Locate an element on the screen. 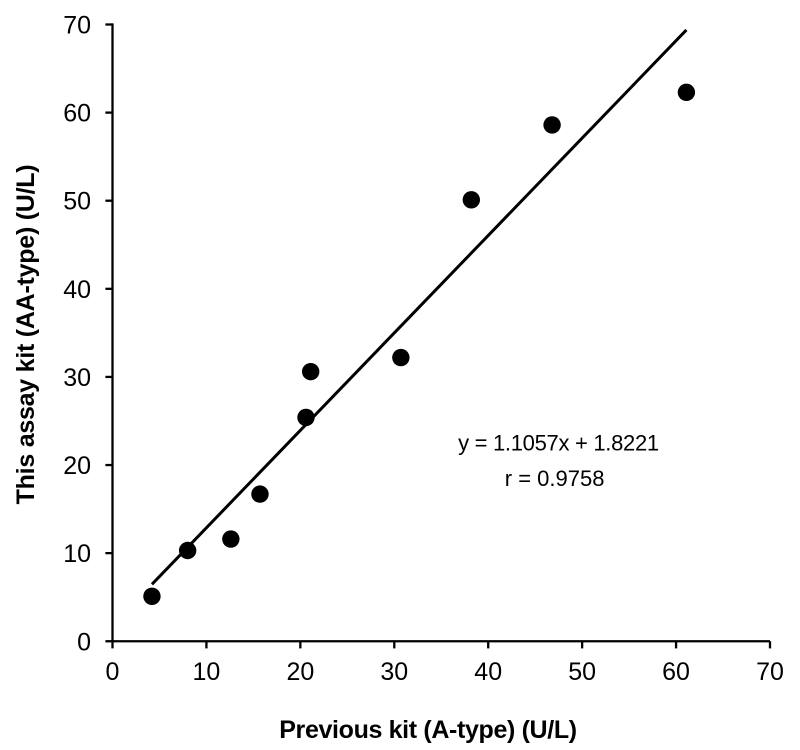 The height and width of the screenshot is (750, 800). svg-text: r = 0.9758 is located at coordinates (555, 478).